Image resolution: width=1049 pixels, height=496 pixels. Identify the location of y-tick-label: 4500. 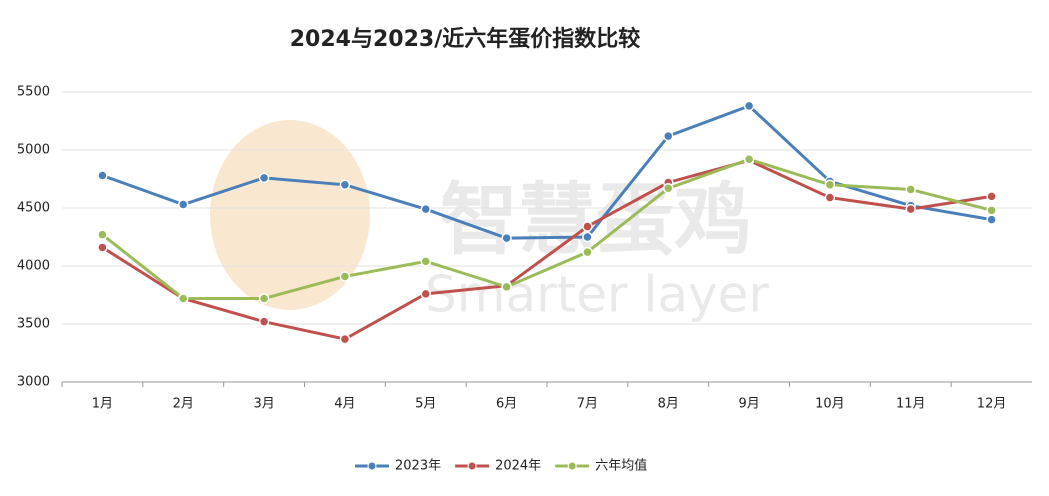
(33, 208).